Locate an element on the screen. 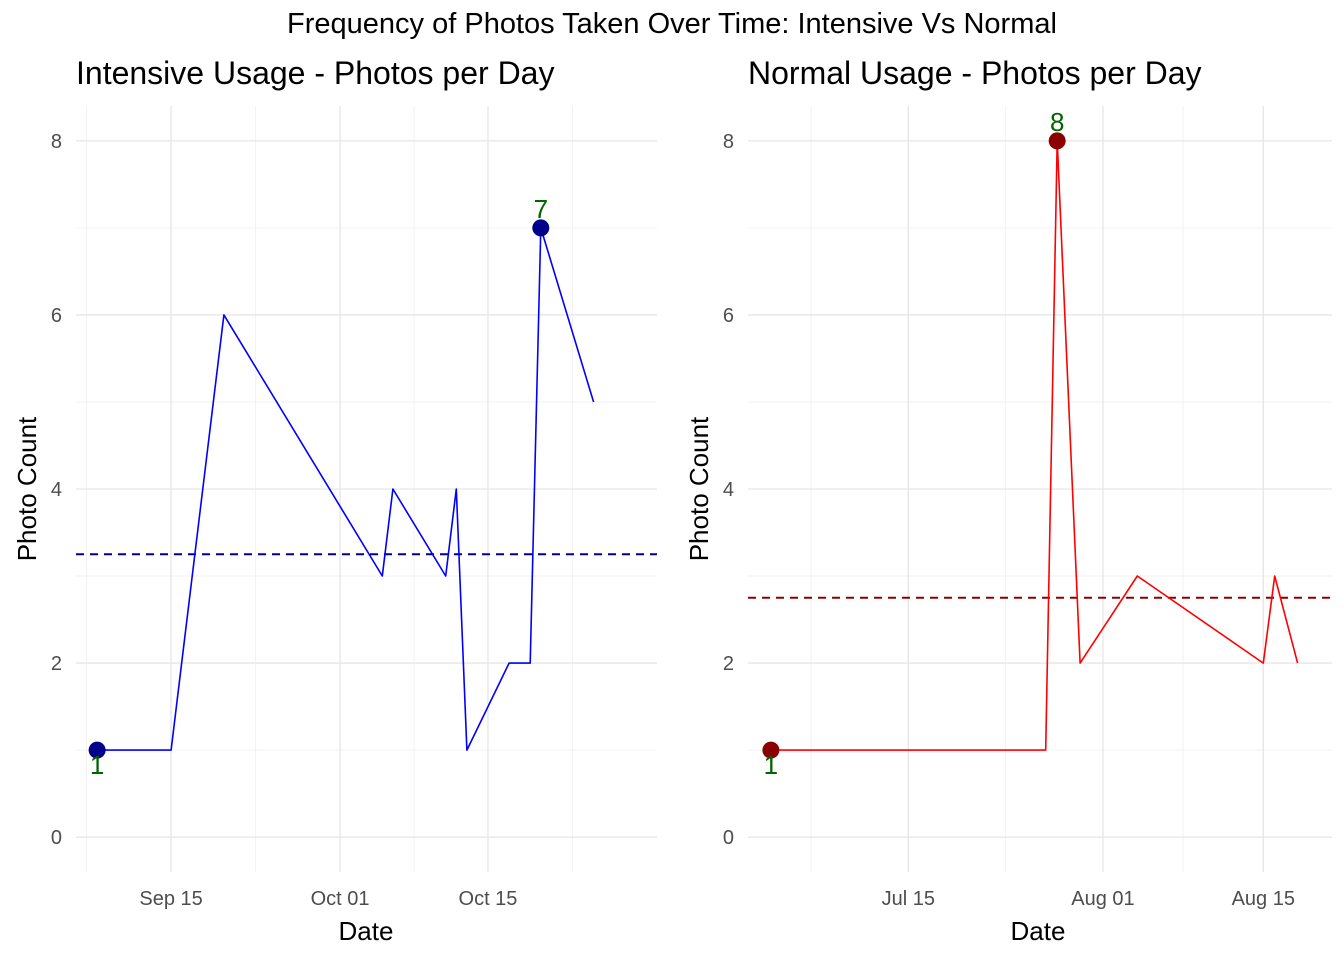 This screenshot has width=1344, height=960. data-label: 7 is located at coordinates (541, 209).